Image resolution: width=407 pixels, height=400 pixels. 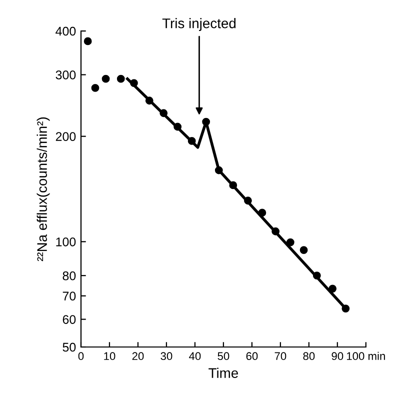 What do you see at coordinates (69, 296) in the screenshot?
I see `y-tick-label: 70` at bounding box center [69, 296].